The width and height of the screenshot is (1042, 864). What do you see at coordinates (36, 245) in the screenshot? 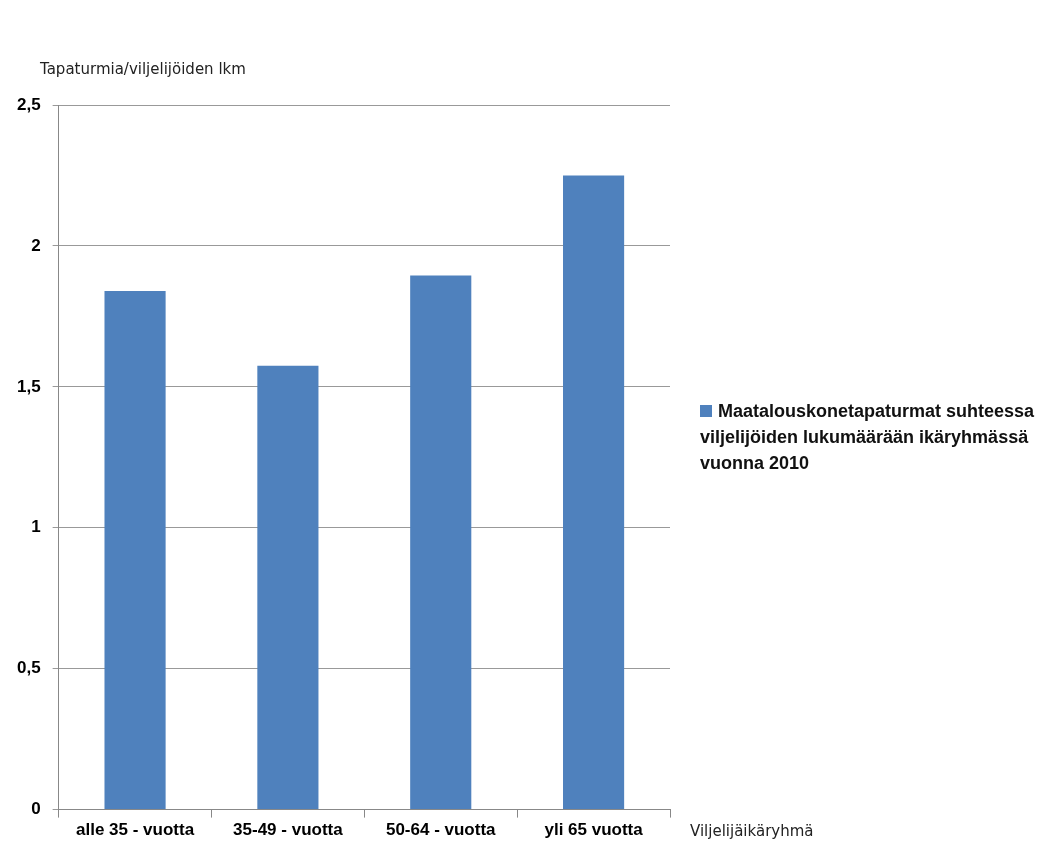
I see `y-tick-label: 2` at bounding box center [36, 245].